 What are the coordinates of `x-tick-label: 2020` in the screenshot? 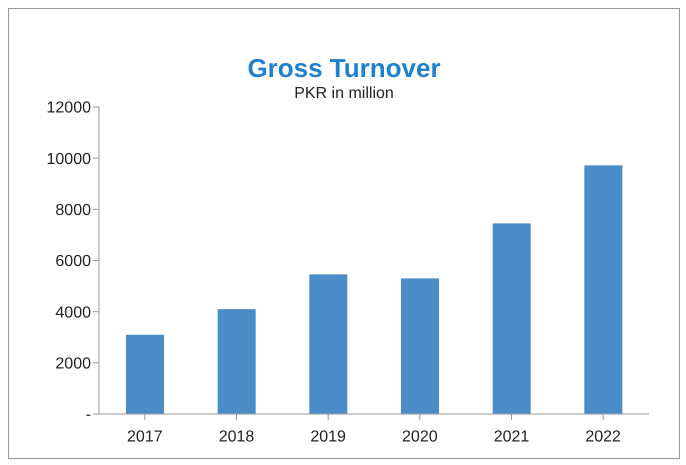 It's located at (420, 437).